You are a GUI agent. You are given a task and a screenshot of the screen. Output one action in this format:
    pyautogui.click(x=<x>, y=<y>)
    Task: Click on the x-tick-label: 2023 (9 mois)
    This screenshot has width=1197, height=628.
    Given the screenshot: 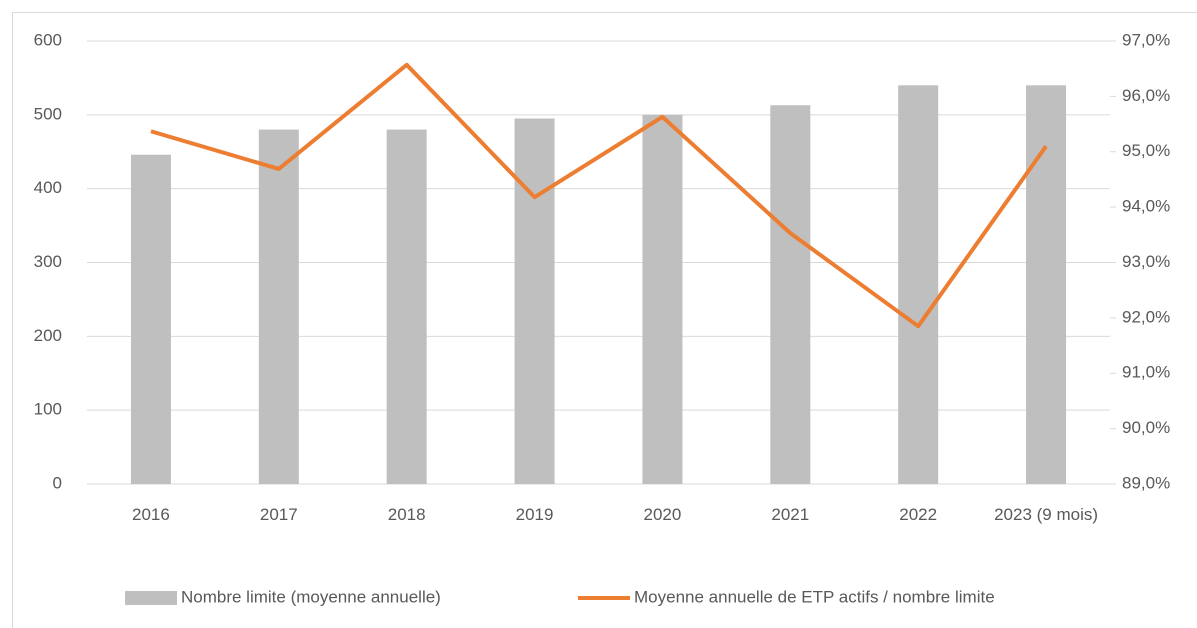 What is the action you would take?
    pyautogui.click(x=1046, y=514)
    